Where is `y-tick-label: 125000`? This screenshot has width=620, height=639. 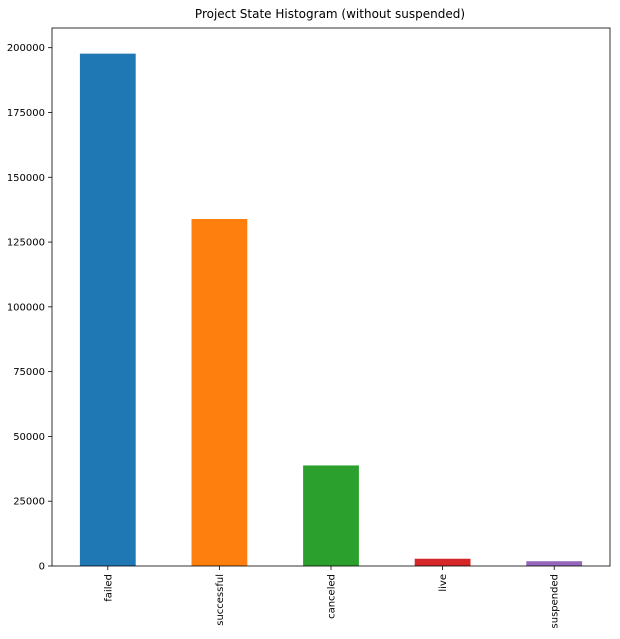
y-tick-label: 125000 is located at coordinates (26, 243).